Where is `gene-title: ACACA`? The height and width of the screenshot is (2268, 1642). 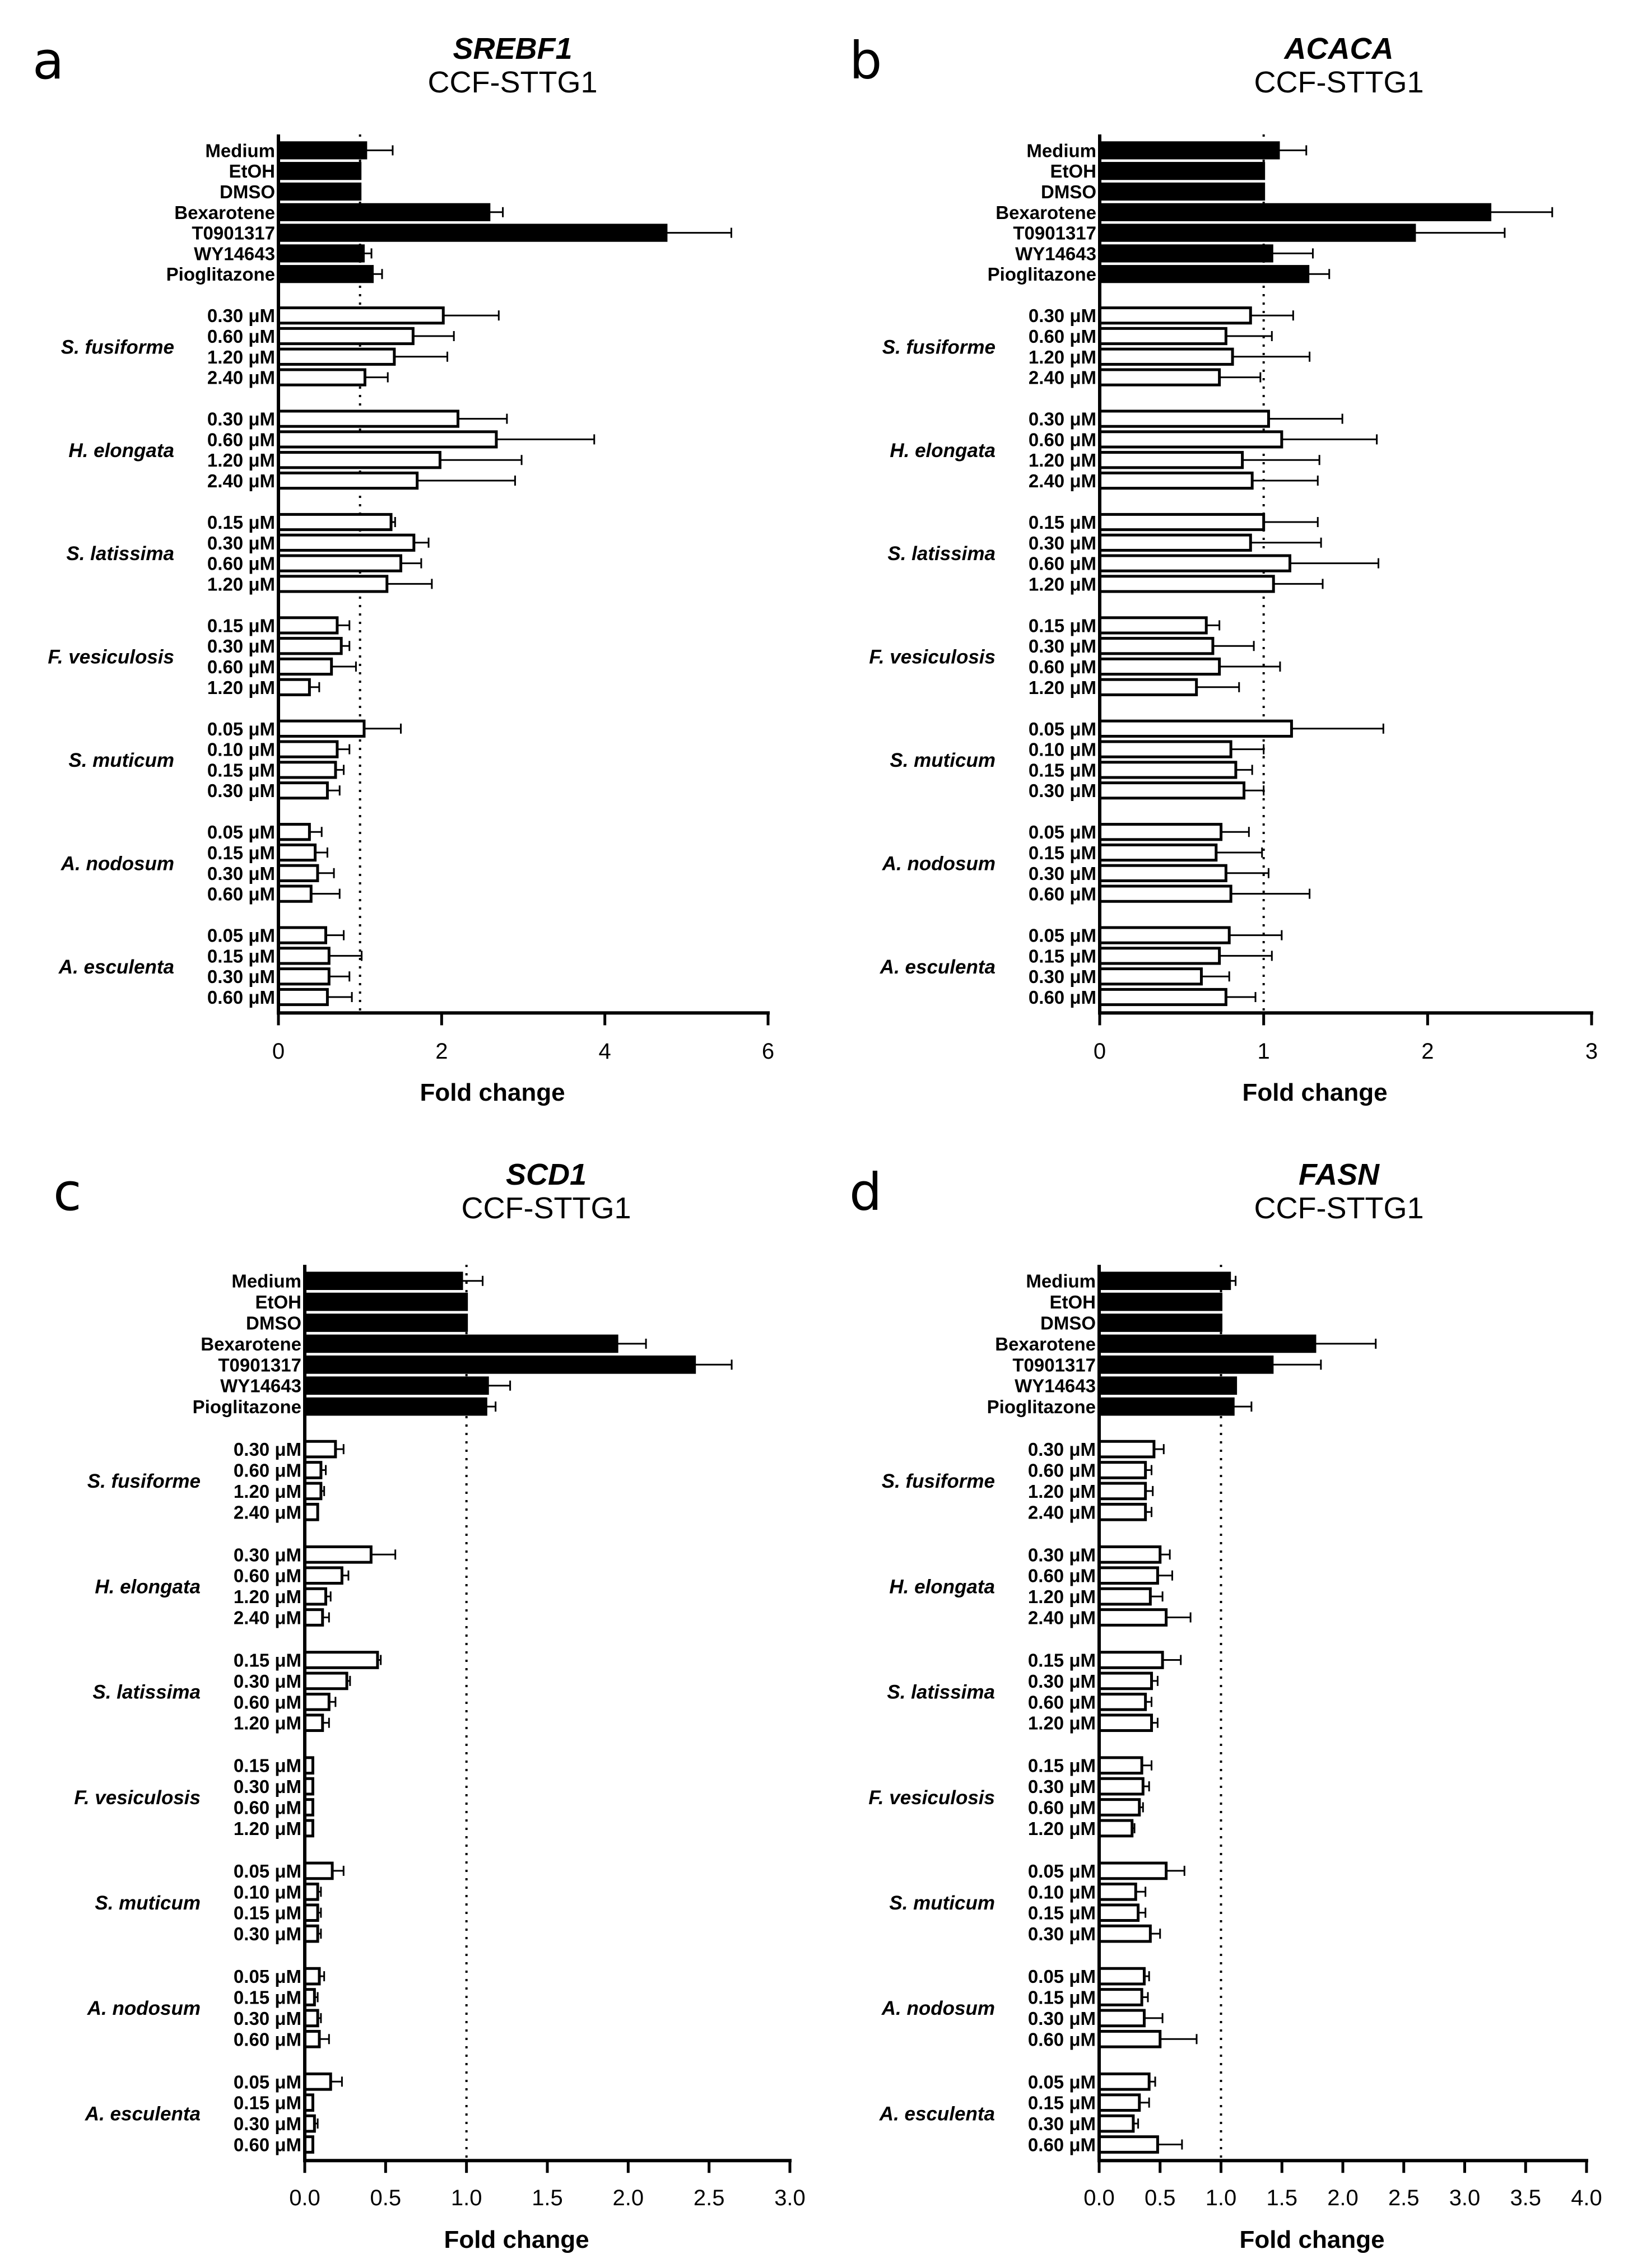
gene-title: ACACA is located at coordinates (1338, 49).